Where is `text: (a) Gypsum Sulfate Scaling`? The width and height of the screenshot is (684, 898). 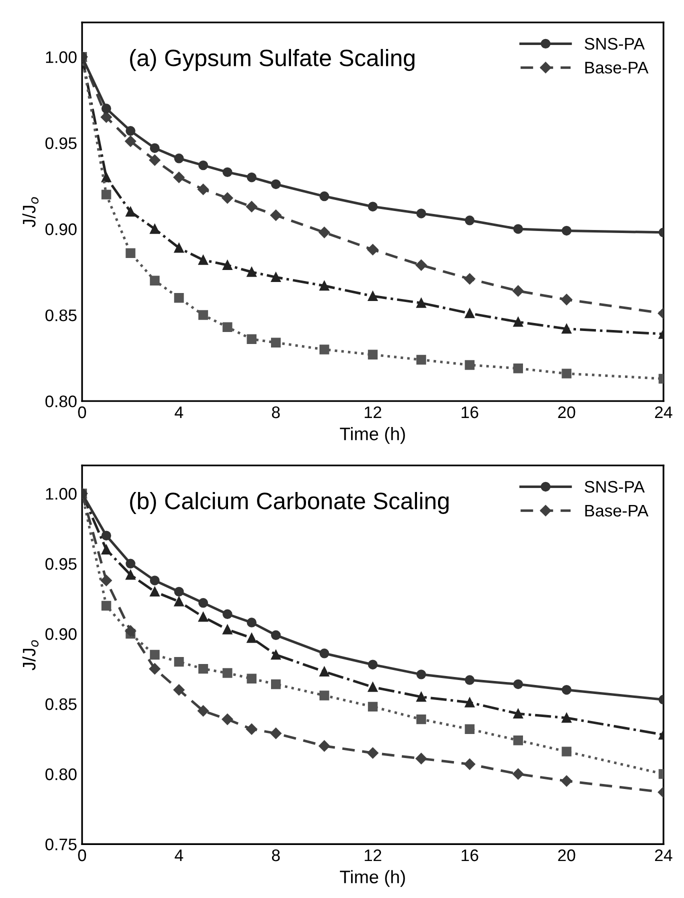 text: (a) Gypsum Sulfate Scaling is located at coordinates (272, 59).